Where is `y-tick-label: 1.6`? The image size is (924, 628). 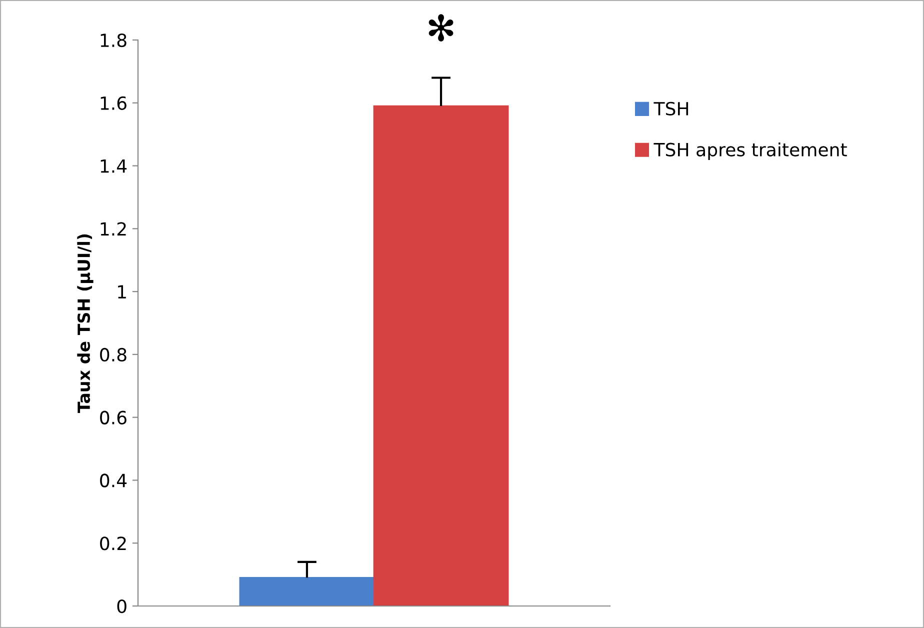 y-tick-label: 1.6 is located at coordinates (113, 103).